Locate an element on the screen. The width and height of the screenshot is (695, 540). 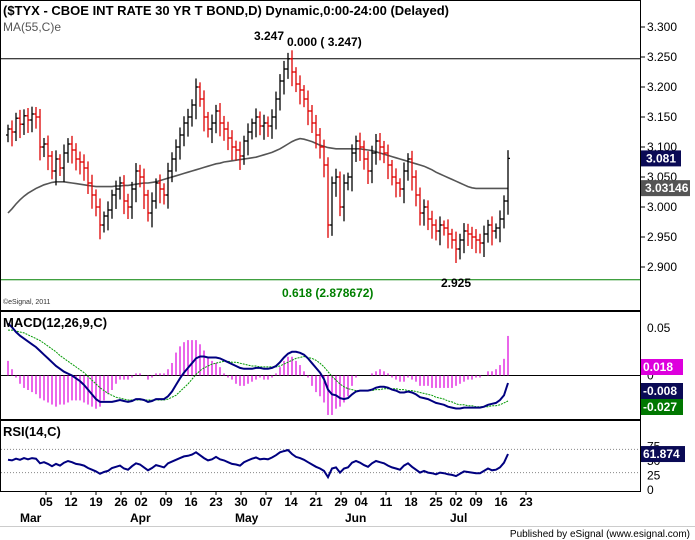
macd-tag-macd: -0.008 is located at coordinates (662, 391).